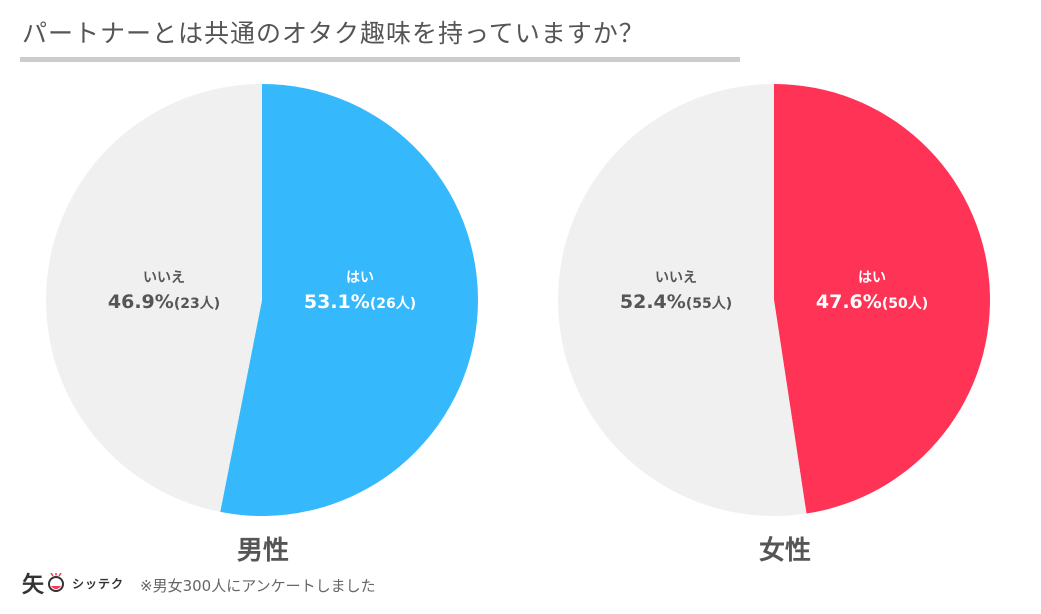 The width and height of the screenshot is (1041, 614). What do you see at coordinates (360, 302) in the screenshot?
I see `pie-value-male-yes: 53.1%(26人)` at bounding box center [360, 302].